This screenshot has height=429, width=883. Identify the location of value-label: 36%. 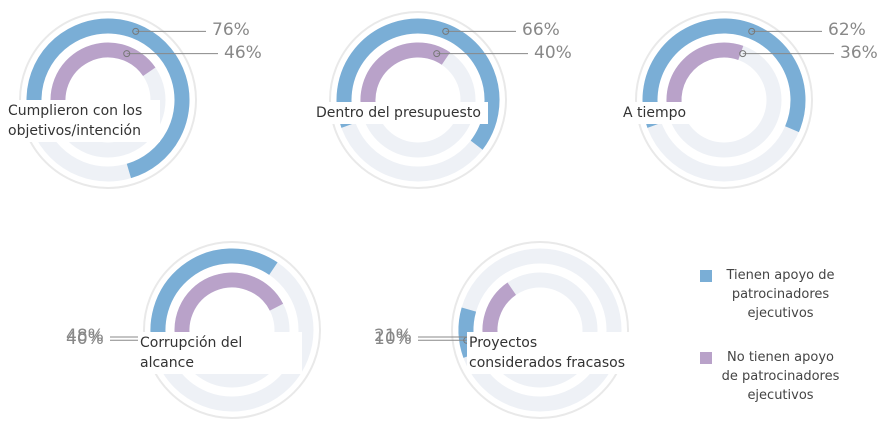
(859, 52).